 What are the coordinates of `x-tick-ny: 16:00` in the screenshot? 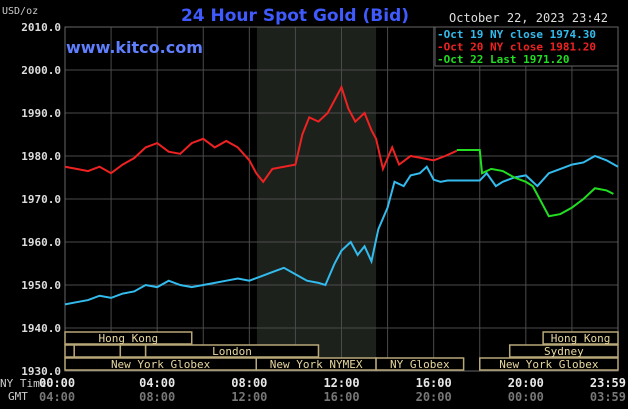 It's located at (434, 383).